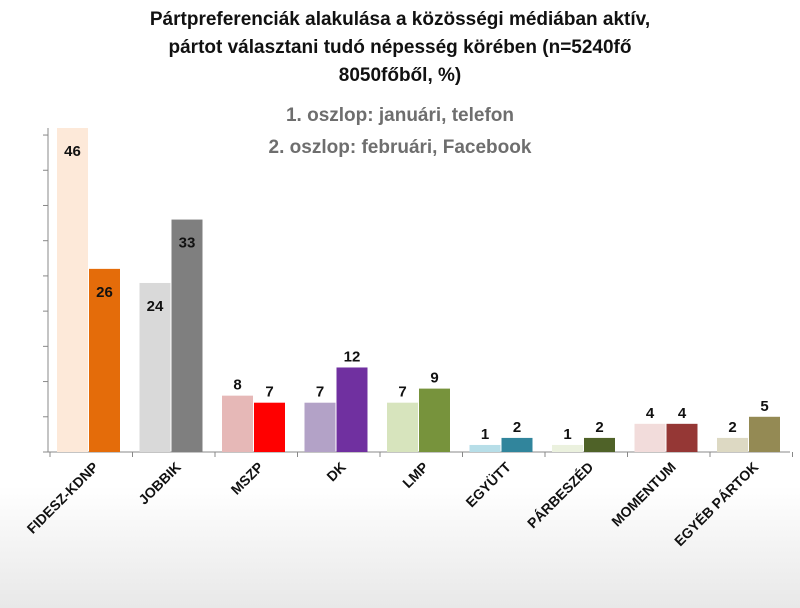  Describe the element at coordinates (650, 437) in the screenshot. I see `bar-momentum-s1` at that location.